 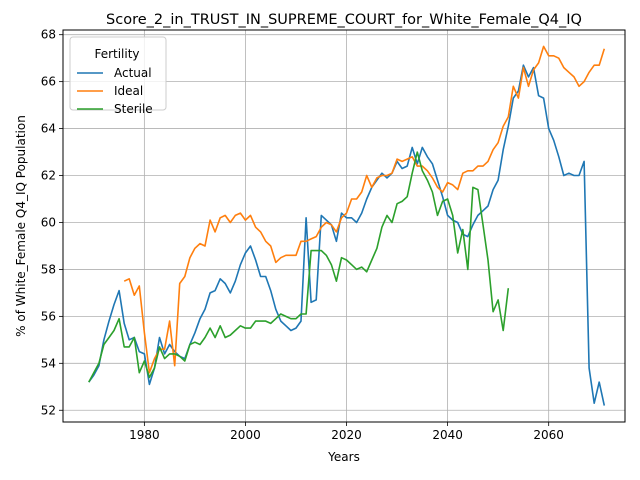 What do you see at coordinates (48, 82) in the screenshot?
I see `y-tick-label: 66` at bounding box center [48, 82].